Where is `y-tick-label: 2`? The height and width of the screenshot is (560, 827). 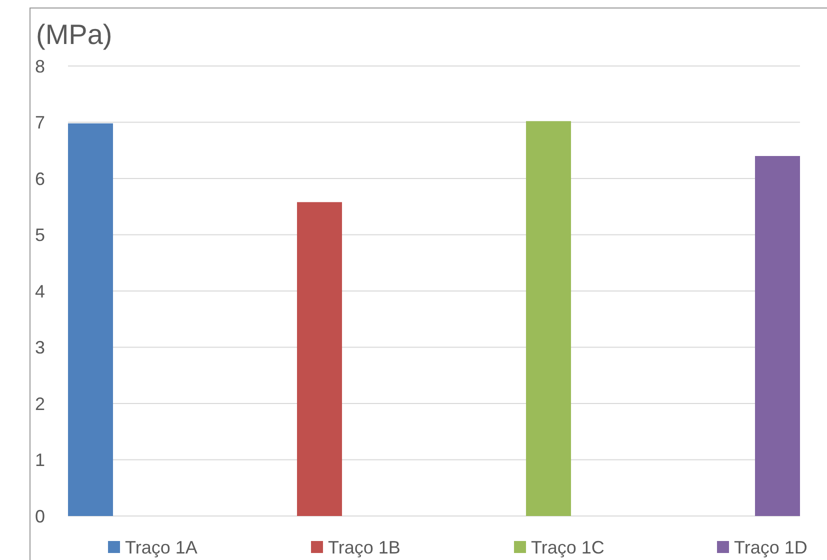 y-tick-label: 2 is located at coordinates (39, 404).